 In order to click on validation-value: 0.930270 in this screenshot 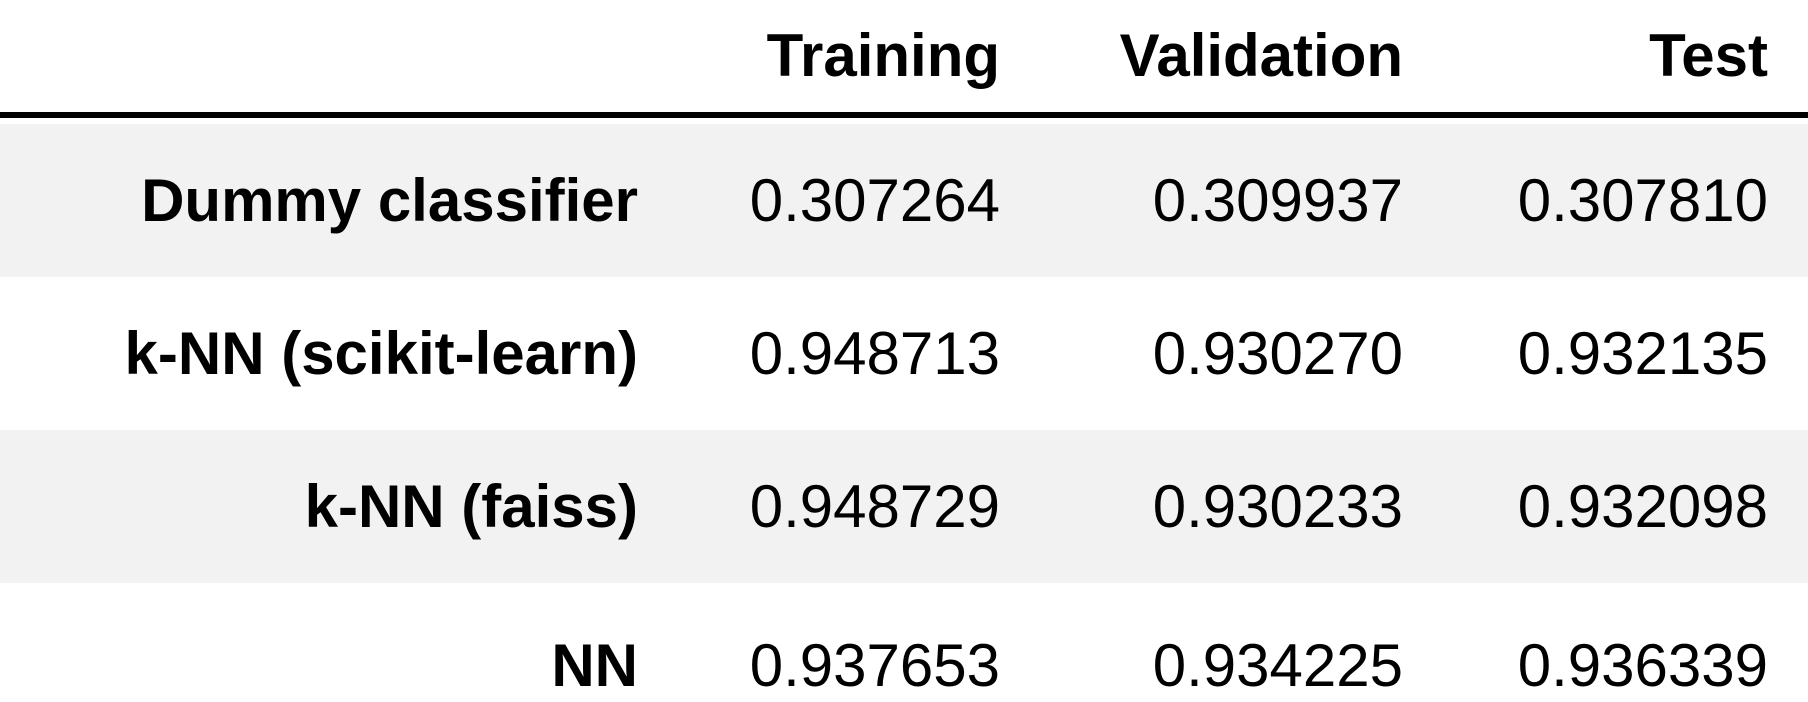, I will do `click(1277, 353)`.